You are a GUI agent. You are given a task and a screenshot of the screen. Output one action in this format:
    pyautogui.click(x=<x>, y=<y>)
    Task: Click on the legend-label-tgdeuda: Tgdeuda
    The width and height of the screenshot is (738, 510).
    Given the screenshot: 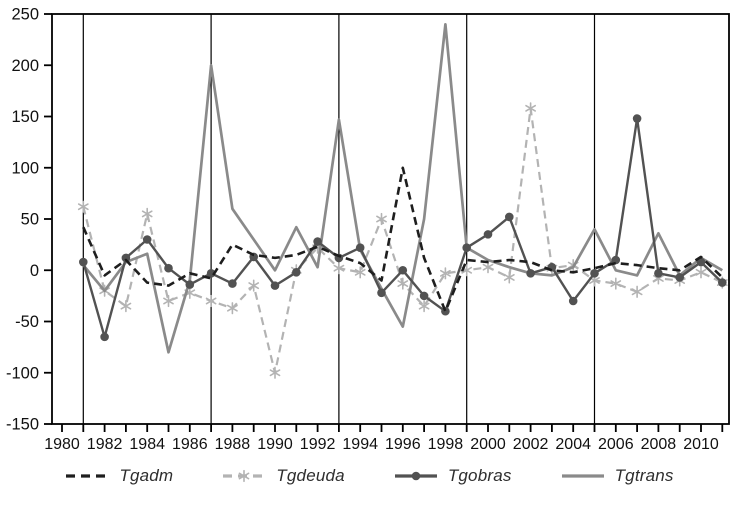 What is the action you would take?
    pyautogui.click(x=310, y=475)
    